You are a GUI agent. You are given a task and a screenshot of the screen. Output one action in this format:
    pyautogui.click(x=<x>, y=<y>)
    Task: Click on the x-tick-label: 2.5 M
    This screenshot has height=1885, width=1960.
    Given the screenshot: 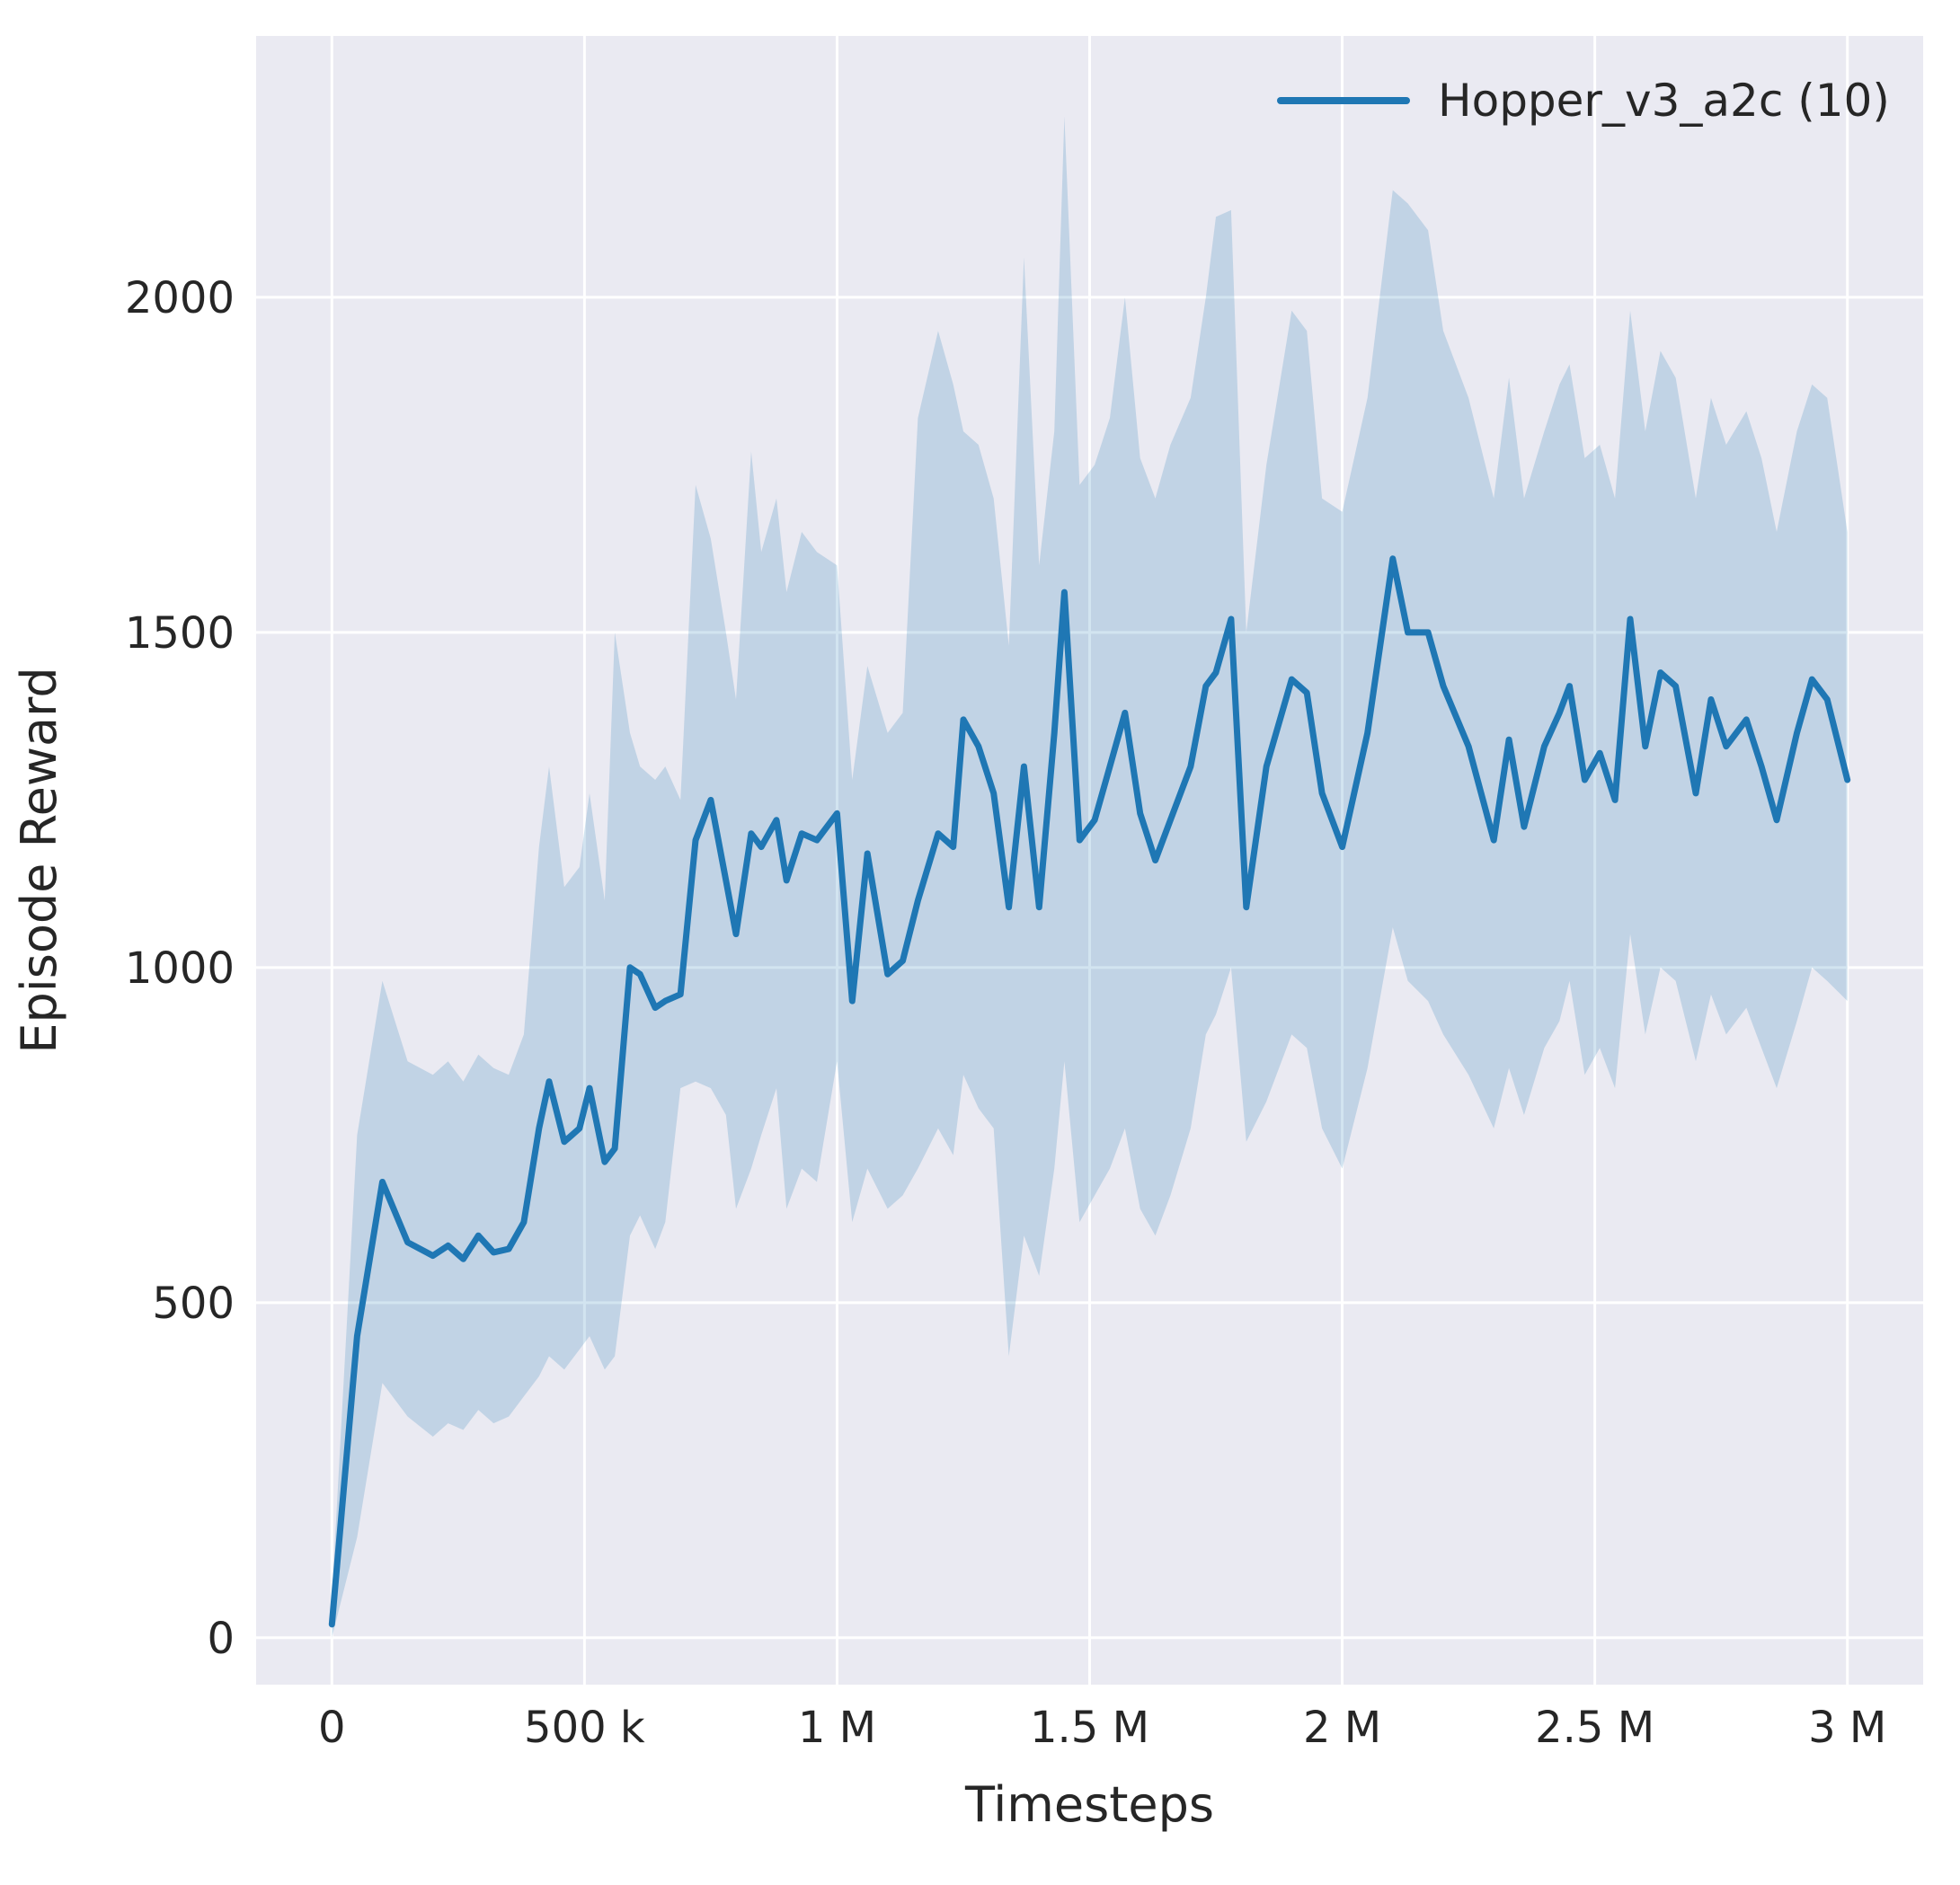 What is the action you would take?
    pyautogui.click(x=1594, y=1728)
    